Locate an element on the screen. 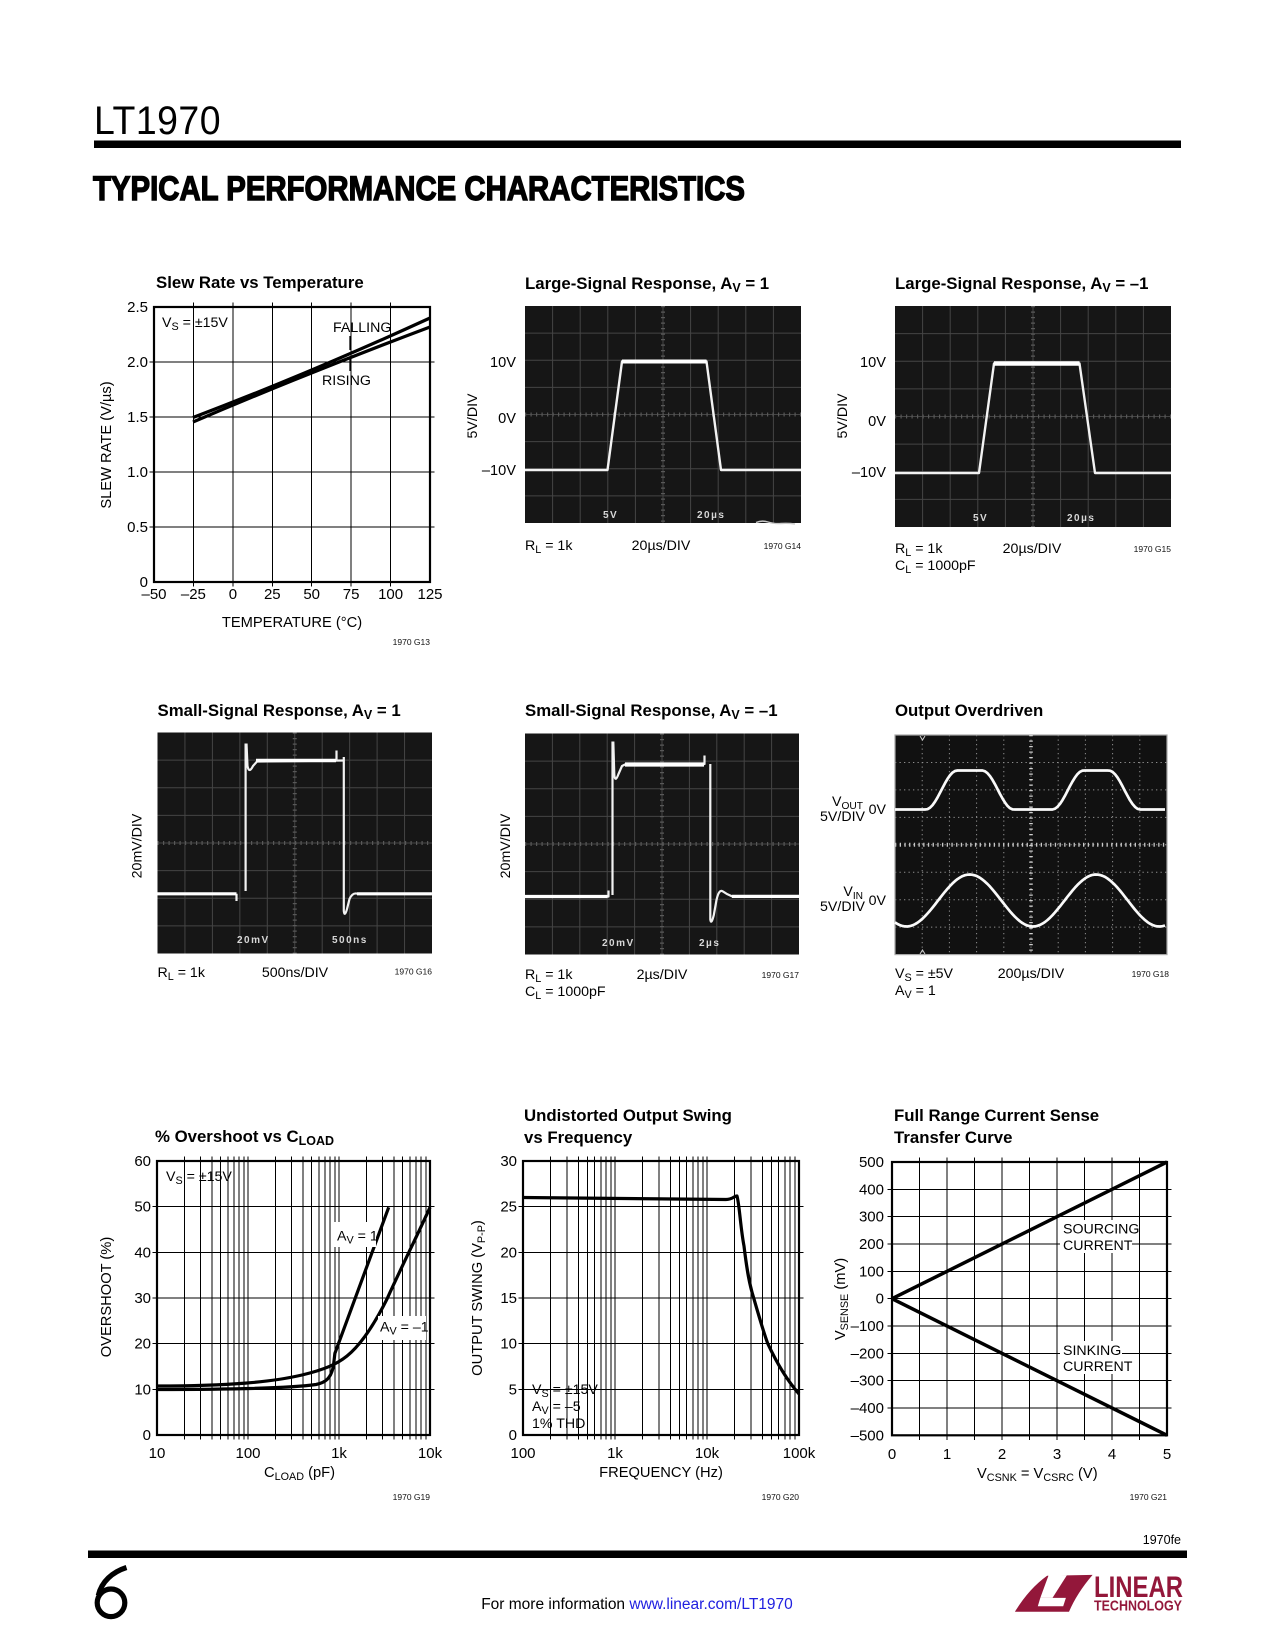 Image resolution: width=1275 pixels, height=1650 pixels. svg-text: RISING is located at coordinates (346, 381).